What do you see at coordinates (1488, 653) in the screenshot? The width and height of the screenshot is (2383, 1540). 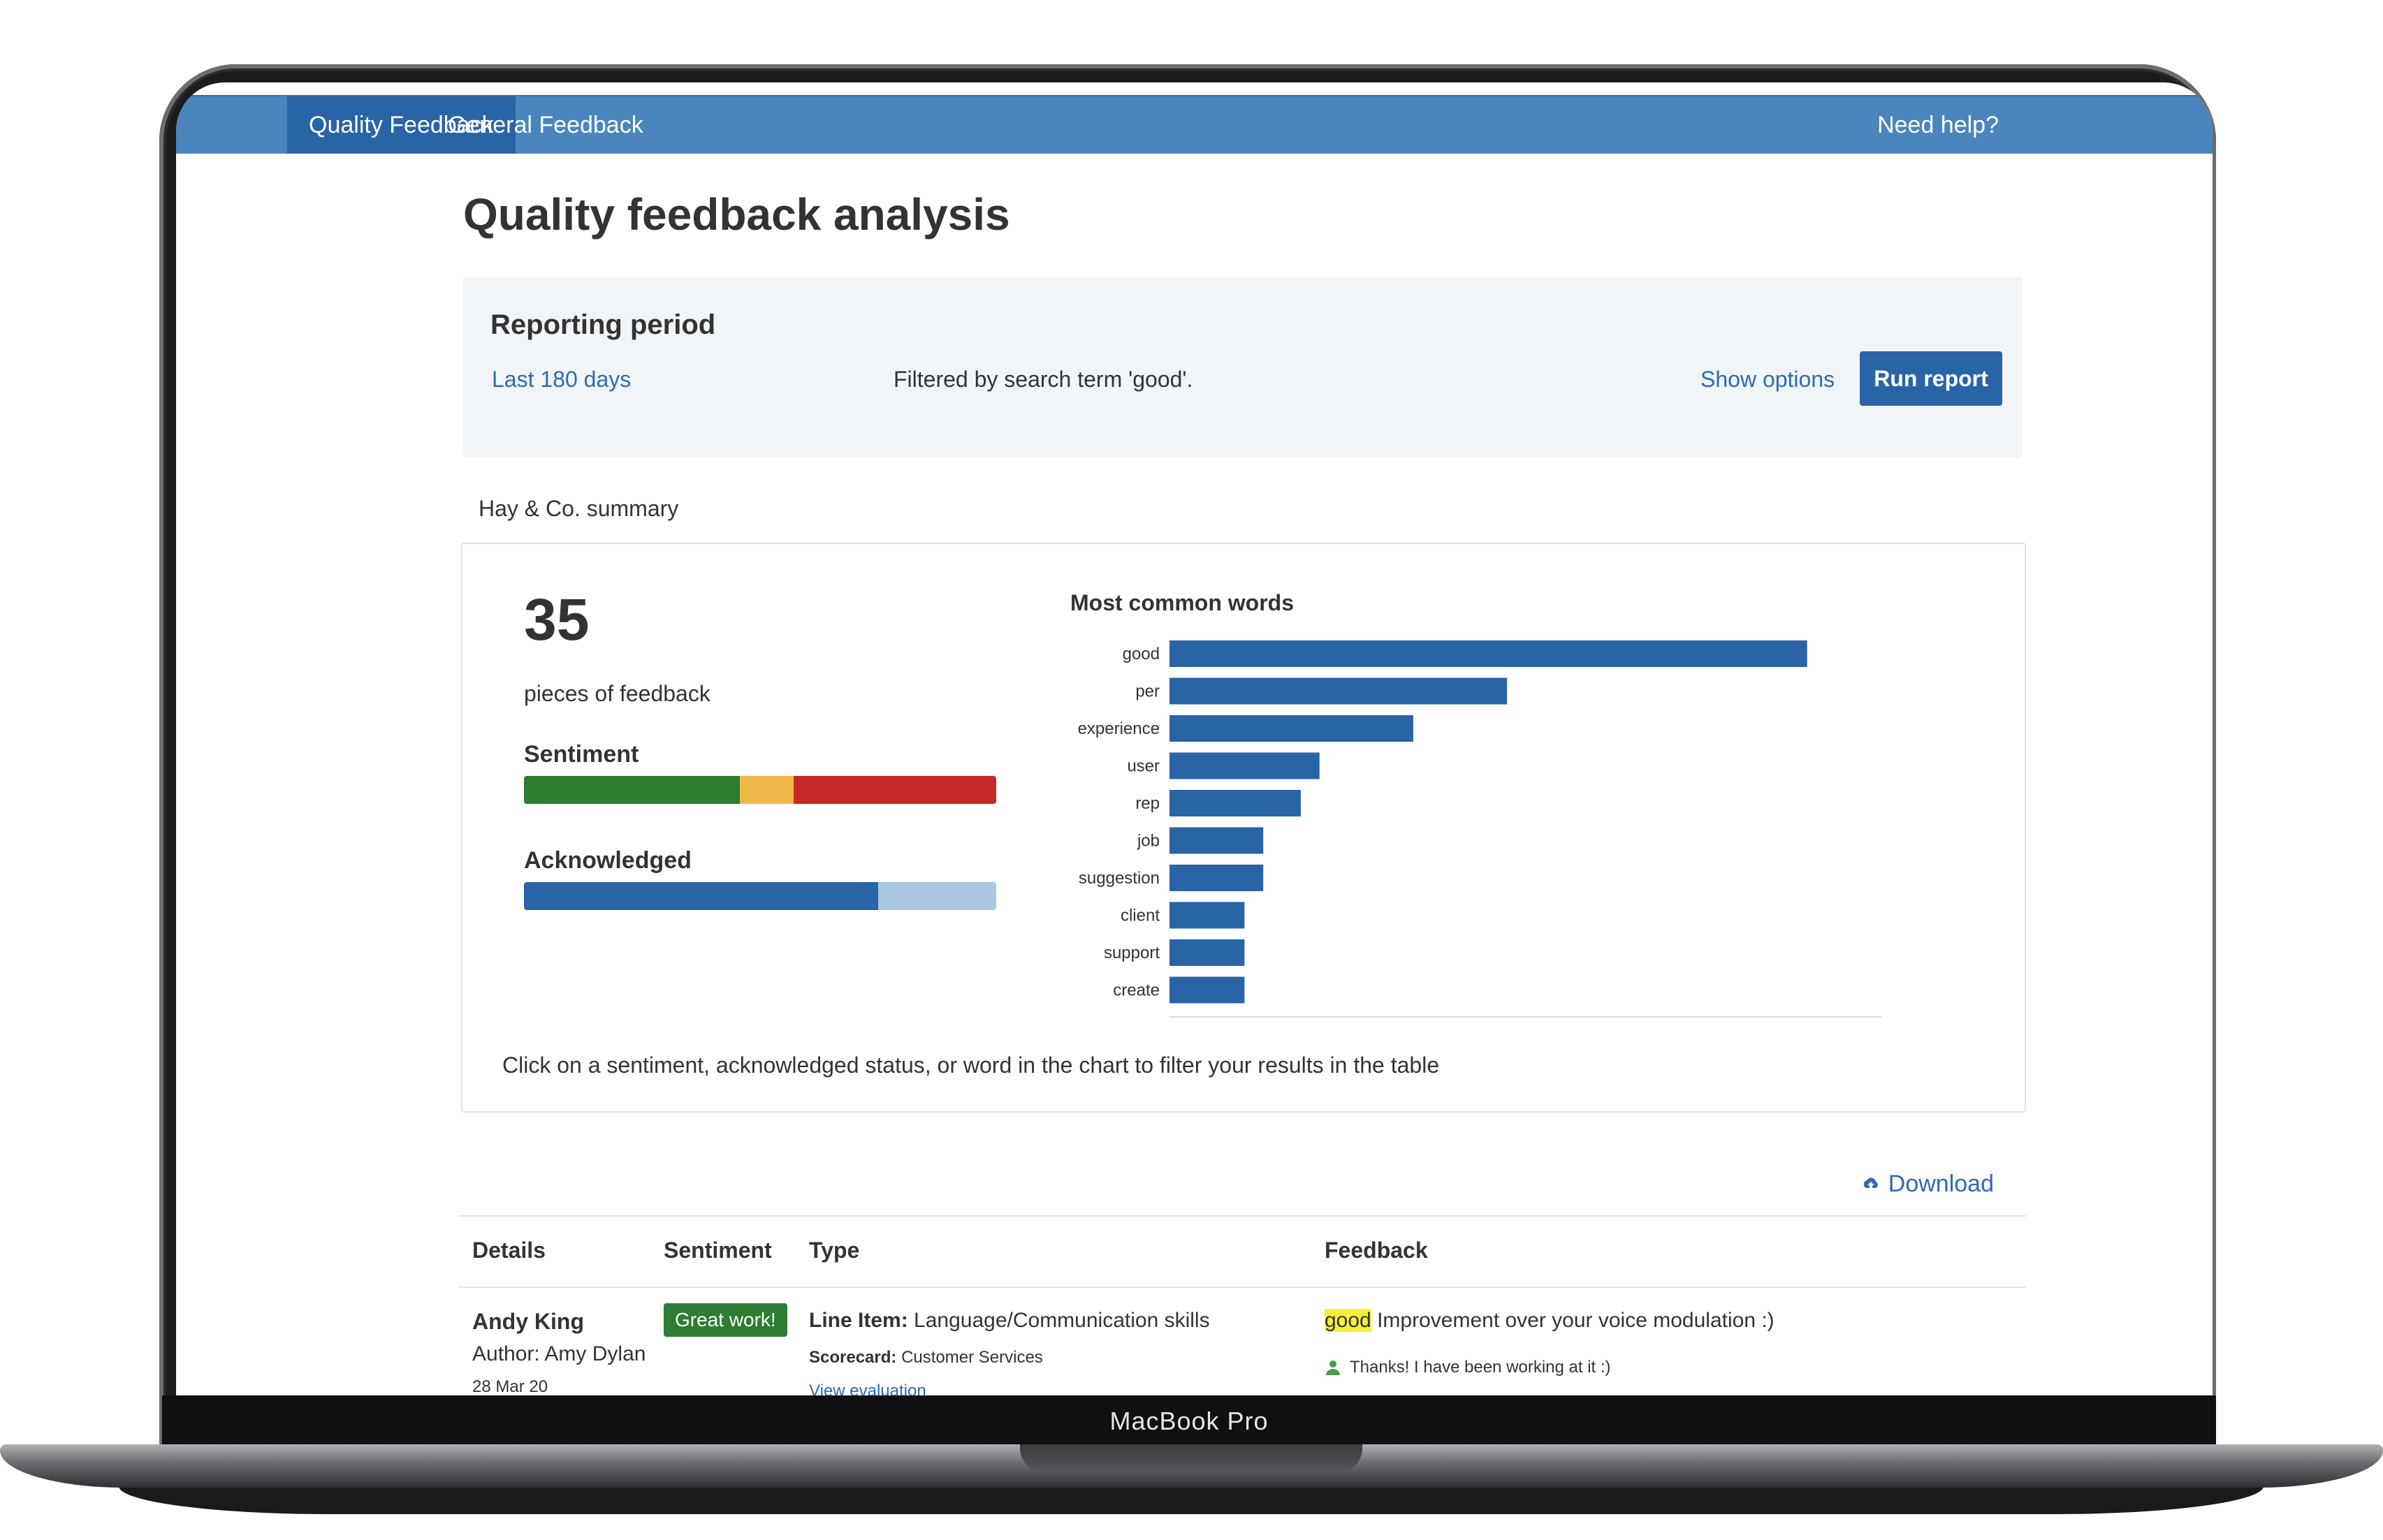 I see `word-bar-good` at bounding box center [1488, 653].